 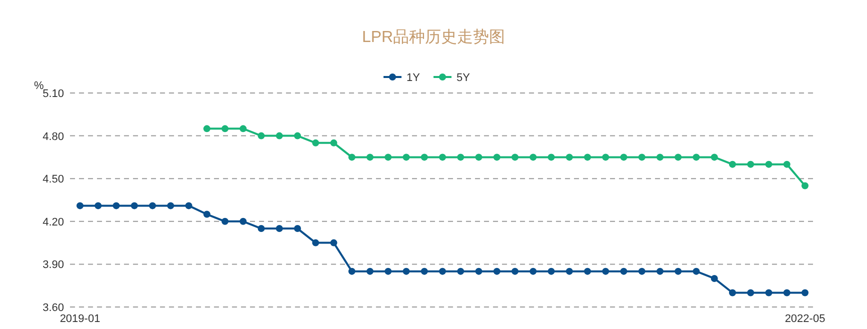 What do you see at coordinates (53, 222) in the screenshot?
I see `y-tick-label: 4.20` at bounding box center [53, 222].